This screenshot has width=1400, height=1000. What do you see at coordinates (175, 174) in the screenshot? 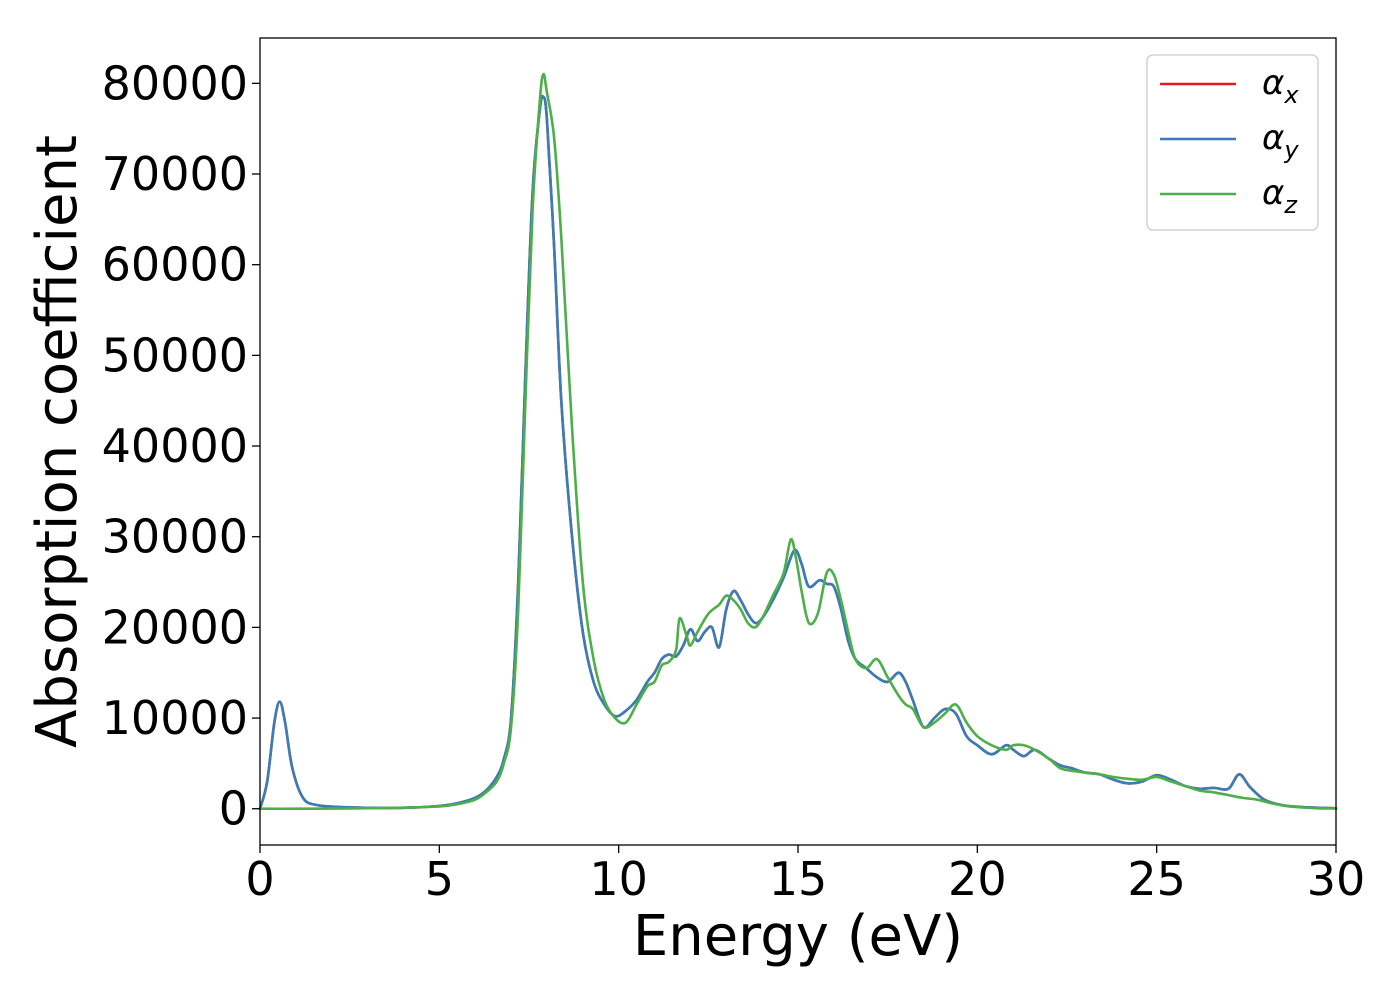
I see `y-tick-label: 70000` at bounding box center [175, 174].